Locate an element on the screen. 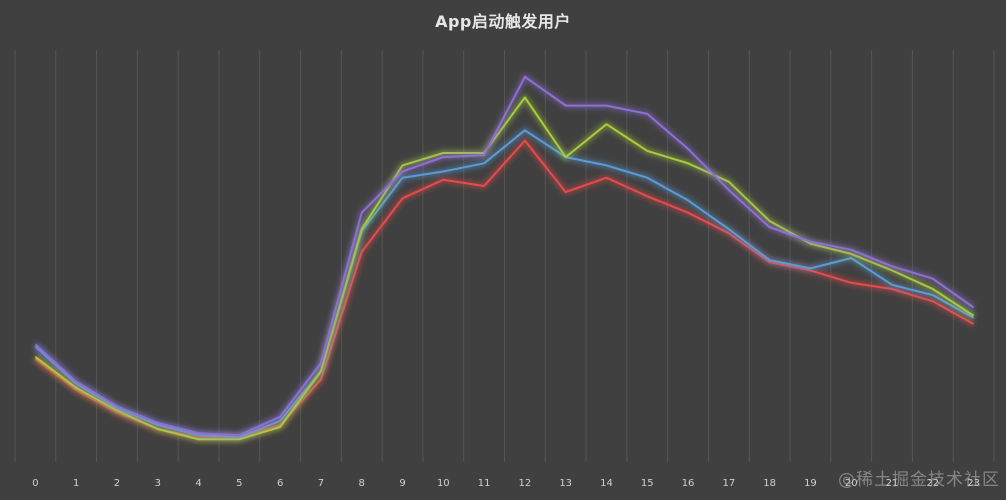  x-tick-label: 2 is located at coordinates (117, 483).